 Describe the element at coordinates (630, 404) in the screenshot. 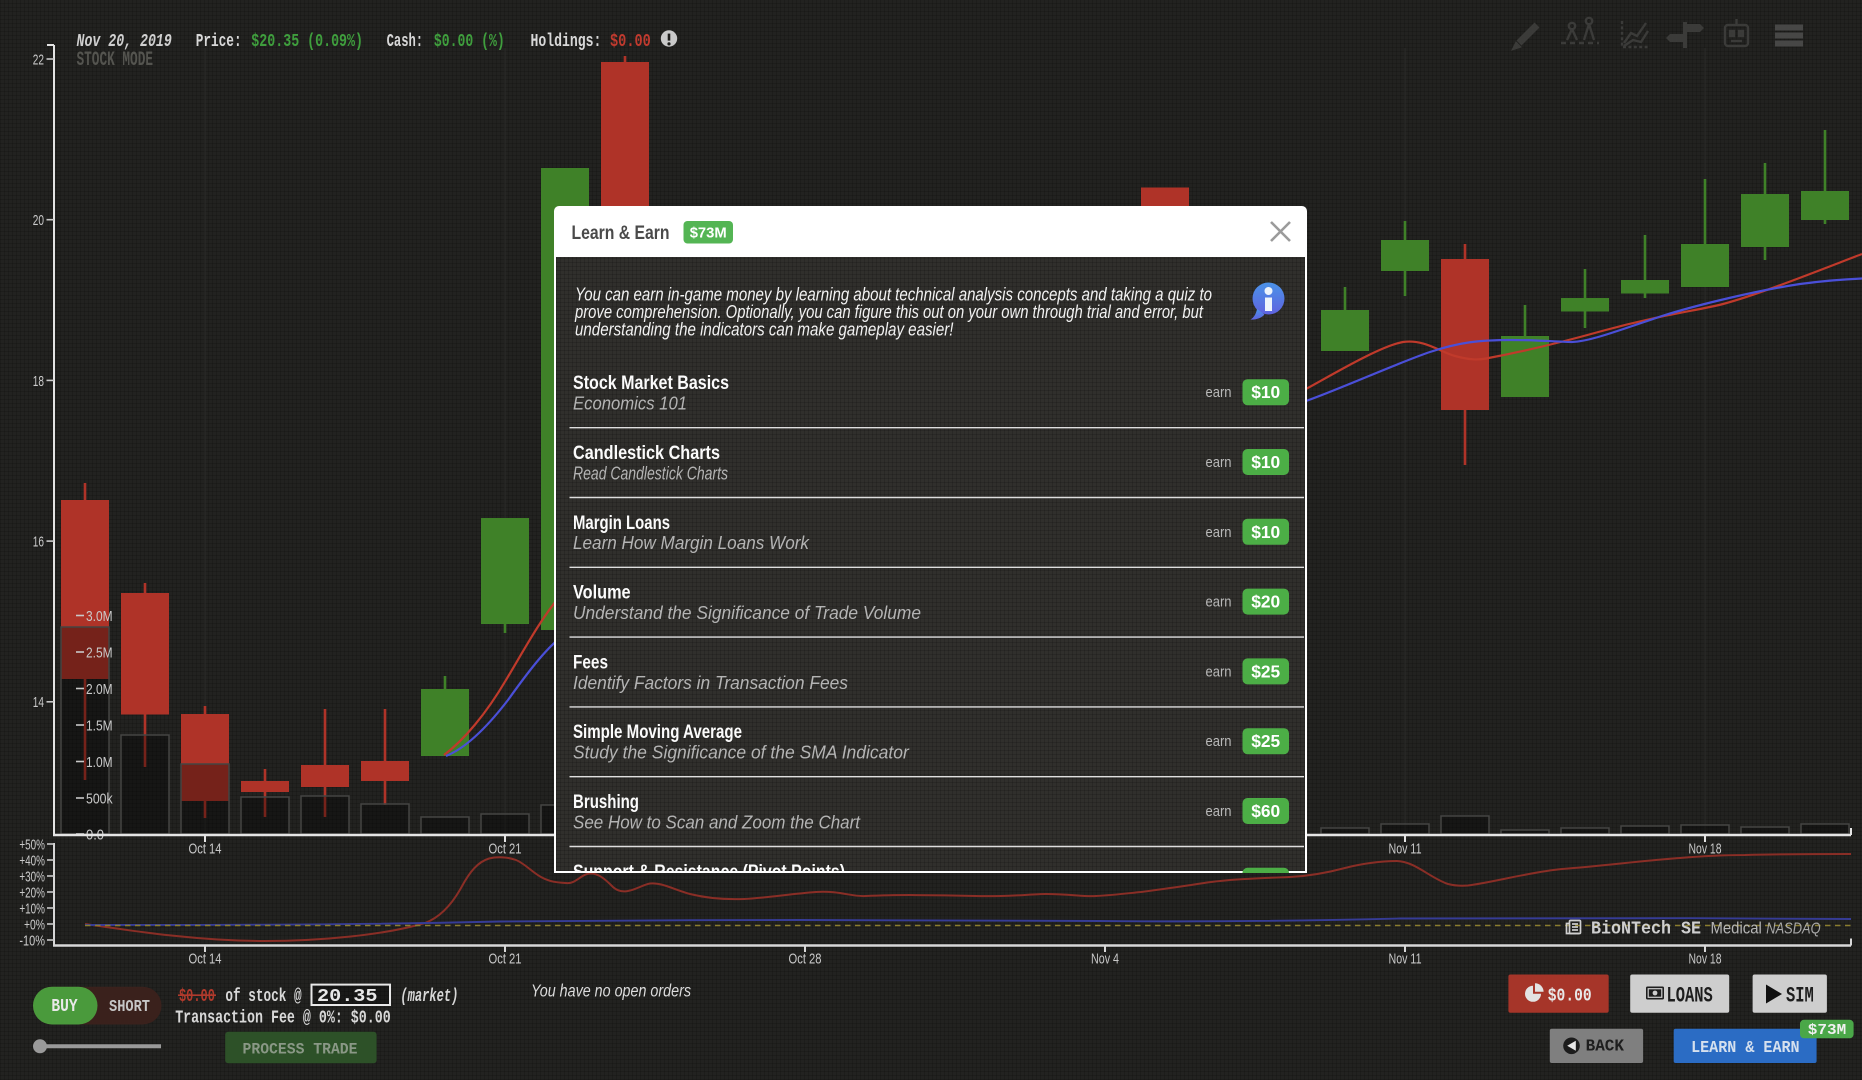

I see `svg-text: Economics 101` at that location.